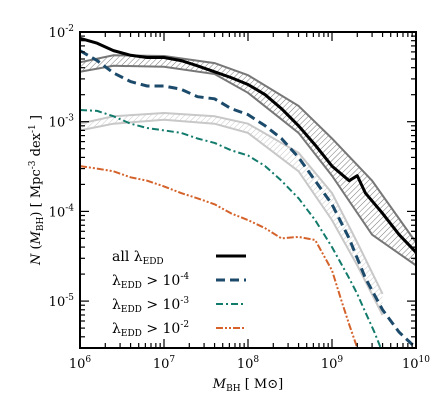  What do you see at coordinates (150, 305) in the screenshot?
I see `legend-label-edd3: λEDD > 10-3` at bounding box center [150, 305].